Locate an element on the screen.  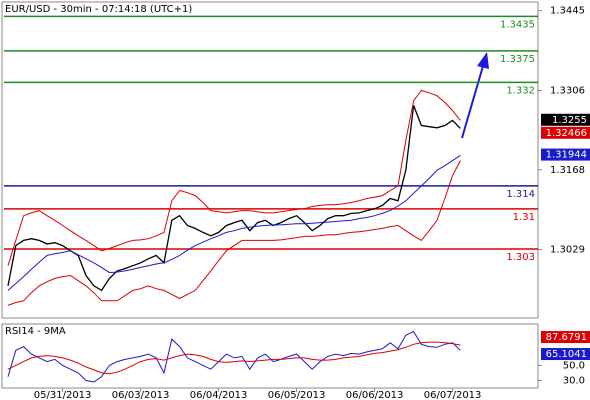
y-tick-label: 1.3168 is located at coordinates (567, 170).